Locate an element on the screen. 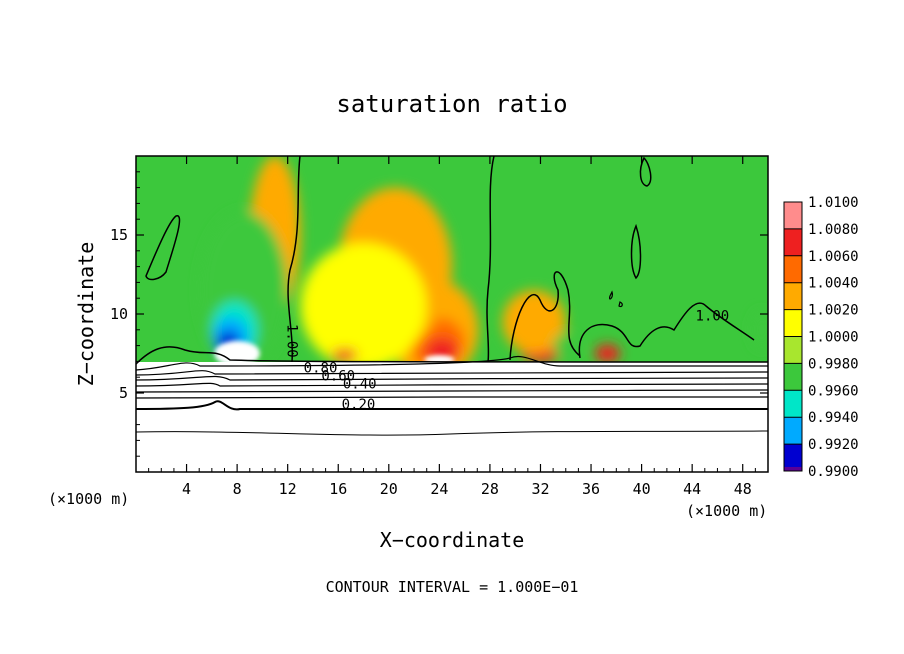 The image size is (904, 654). colorbar-label: 0.9940 is located at coordinates (833, 418).